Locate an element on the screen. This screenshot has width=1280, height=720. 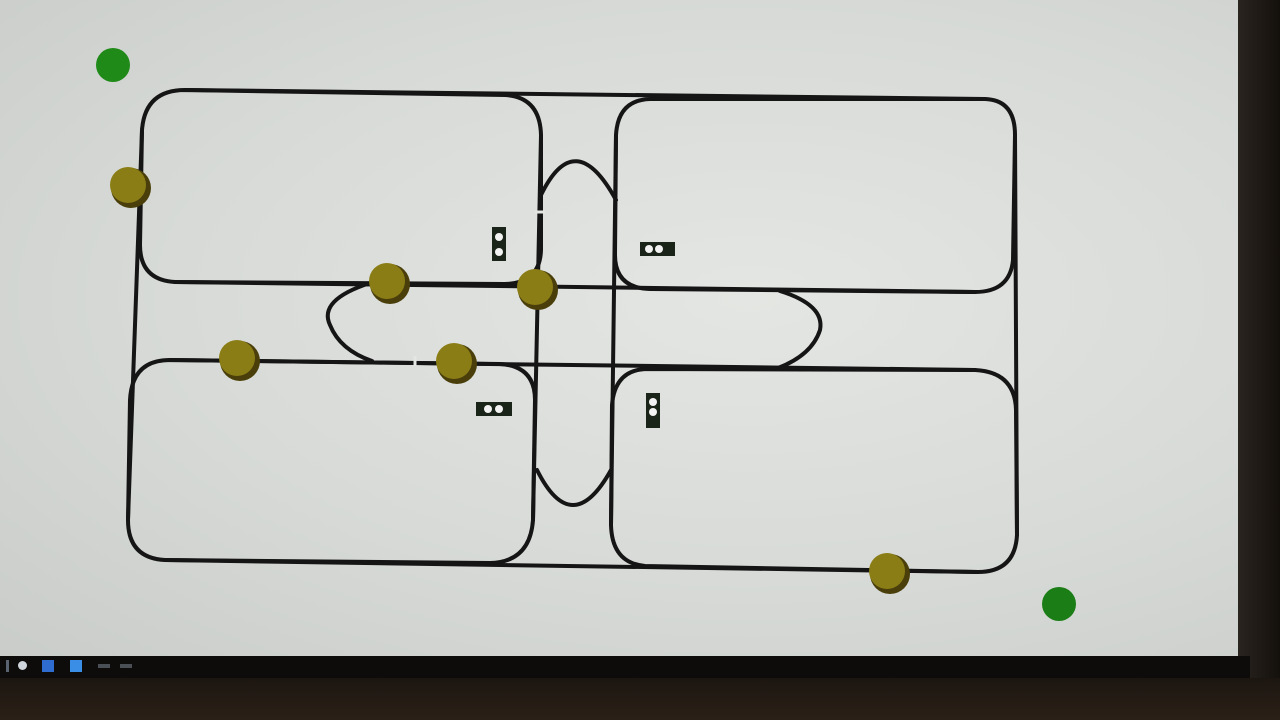
track-upper-arch is located at coordinates (578, 180).